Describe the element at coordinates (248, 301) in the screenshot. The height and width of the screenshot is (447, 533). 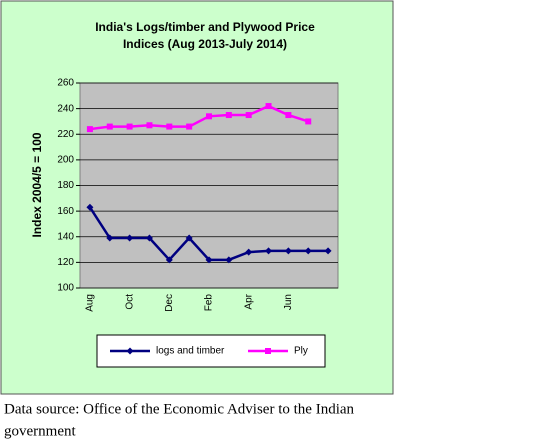
I see `x-tick-label: Apr` at that location.